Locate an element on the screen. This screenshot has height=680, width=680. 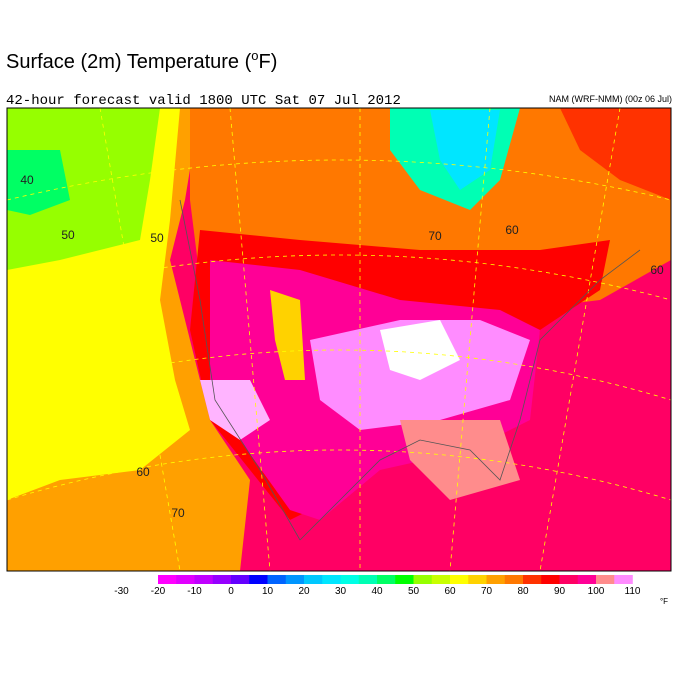
colorbar-label: 40 is located at coordinates (377, 591).